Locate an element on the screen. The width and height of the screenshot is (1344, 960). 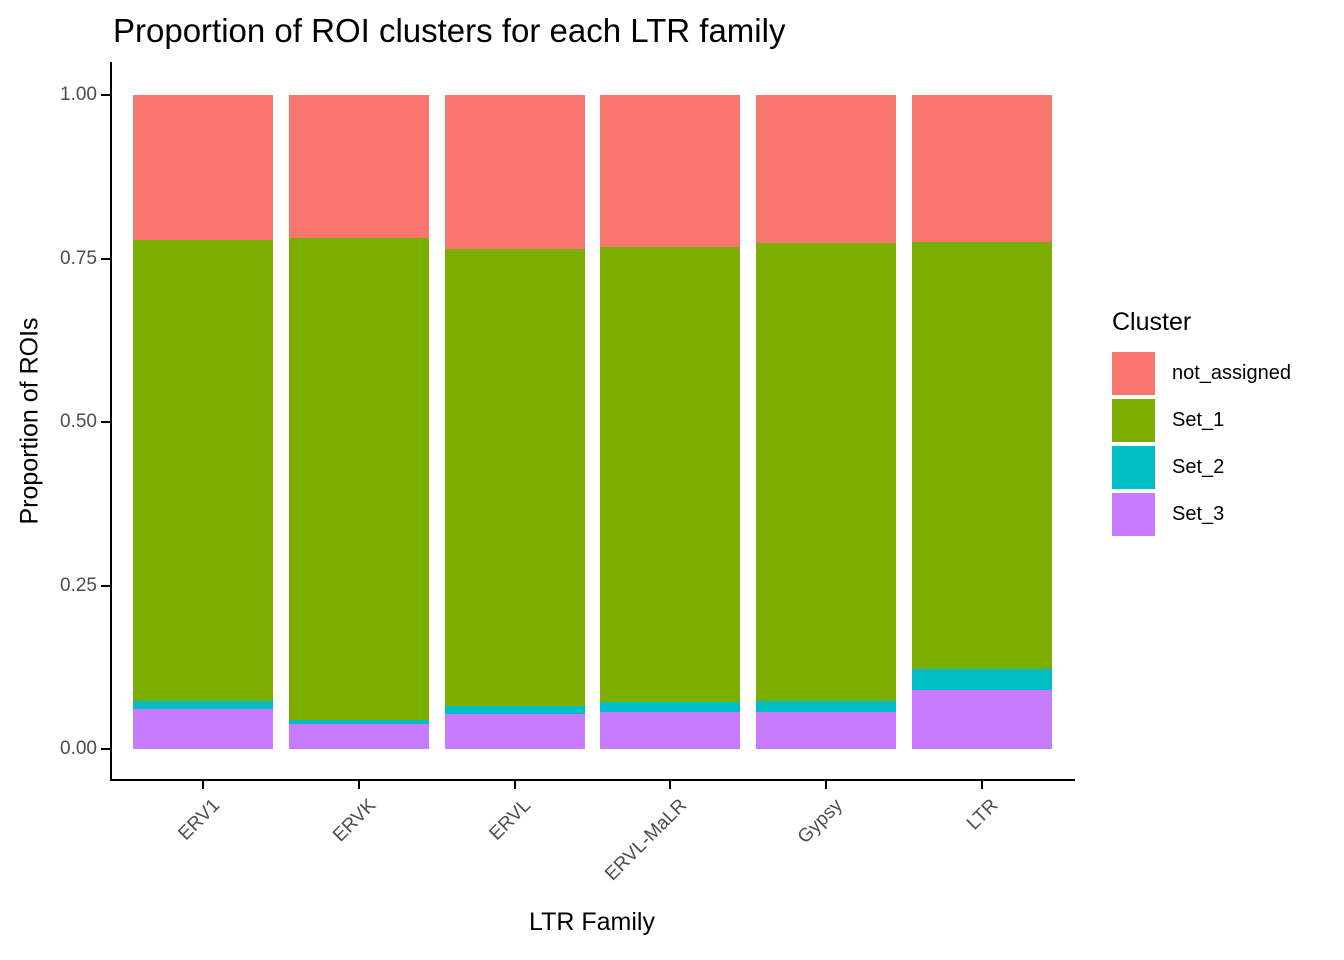
bar-ERVL is located at coordinates (514, 422).